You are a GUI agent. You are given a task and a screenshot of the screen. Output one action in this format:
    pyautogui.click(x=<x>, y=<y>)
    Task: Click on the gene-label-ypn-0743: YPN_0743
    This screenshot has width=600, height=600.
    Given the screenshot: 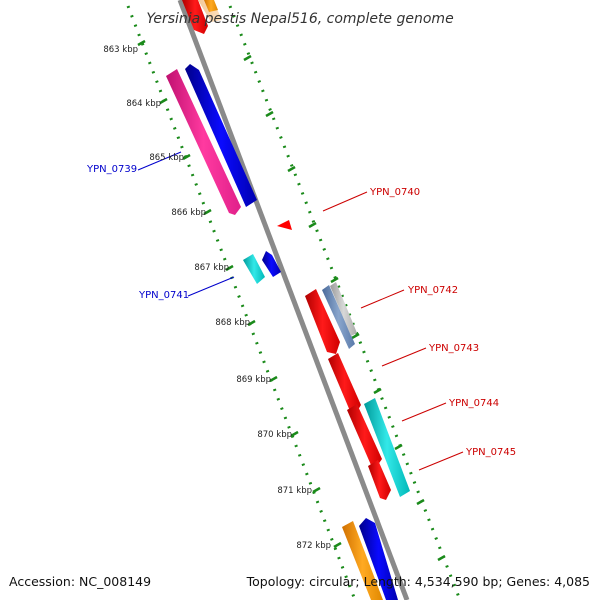 What is the action you would take?
    pyautogui.click(x=453, y=348)
    